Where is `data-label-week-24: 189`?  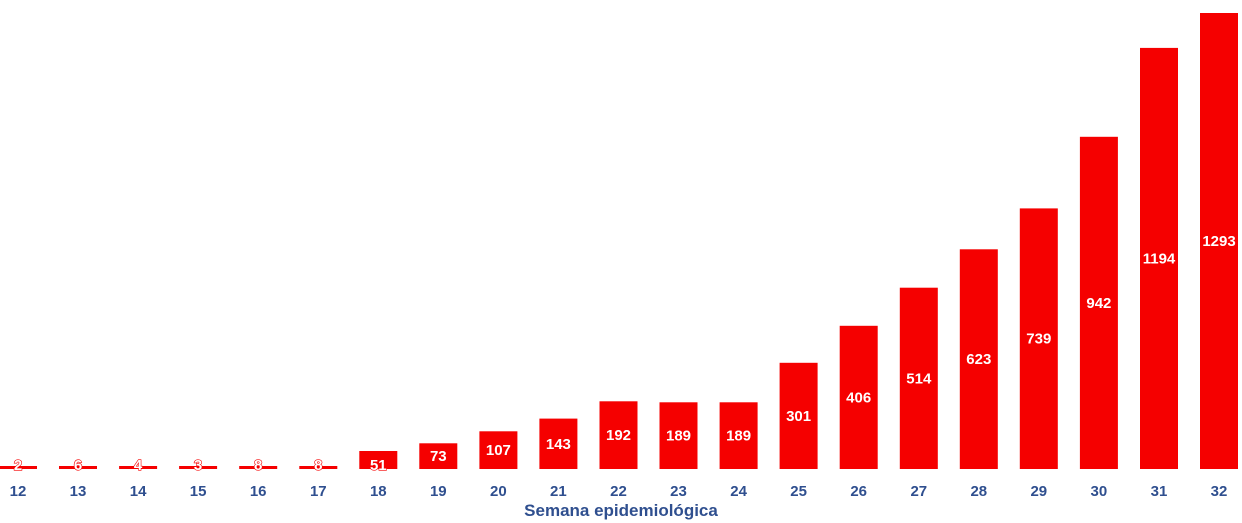 data-label-week-24: 189 is located at coordinates (738, 436).